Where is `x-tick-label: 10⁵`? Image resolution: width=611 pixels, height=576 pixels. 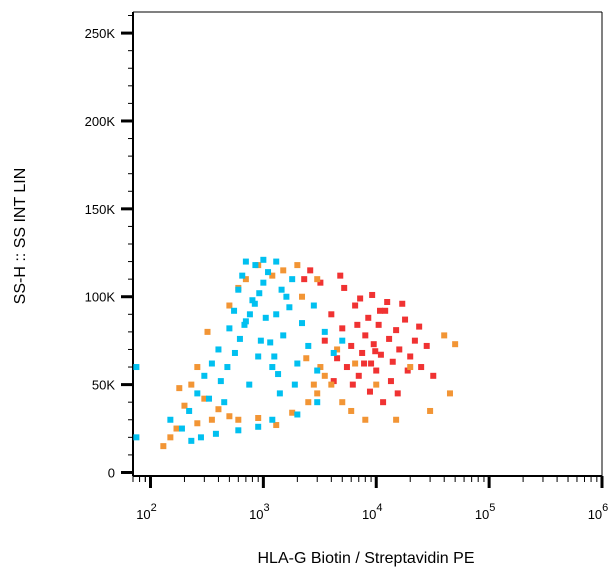
x-tick-label: 10⁵ is located at coordinates (485, 512).